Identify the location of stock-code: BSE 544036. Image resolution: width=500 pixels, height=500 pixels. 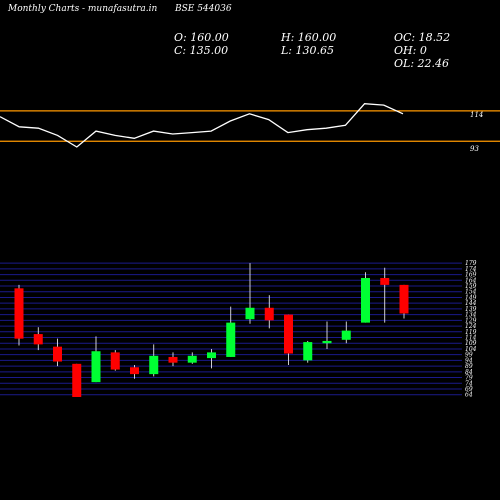
(203, 9).